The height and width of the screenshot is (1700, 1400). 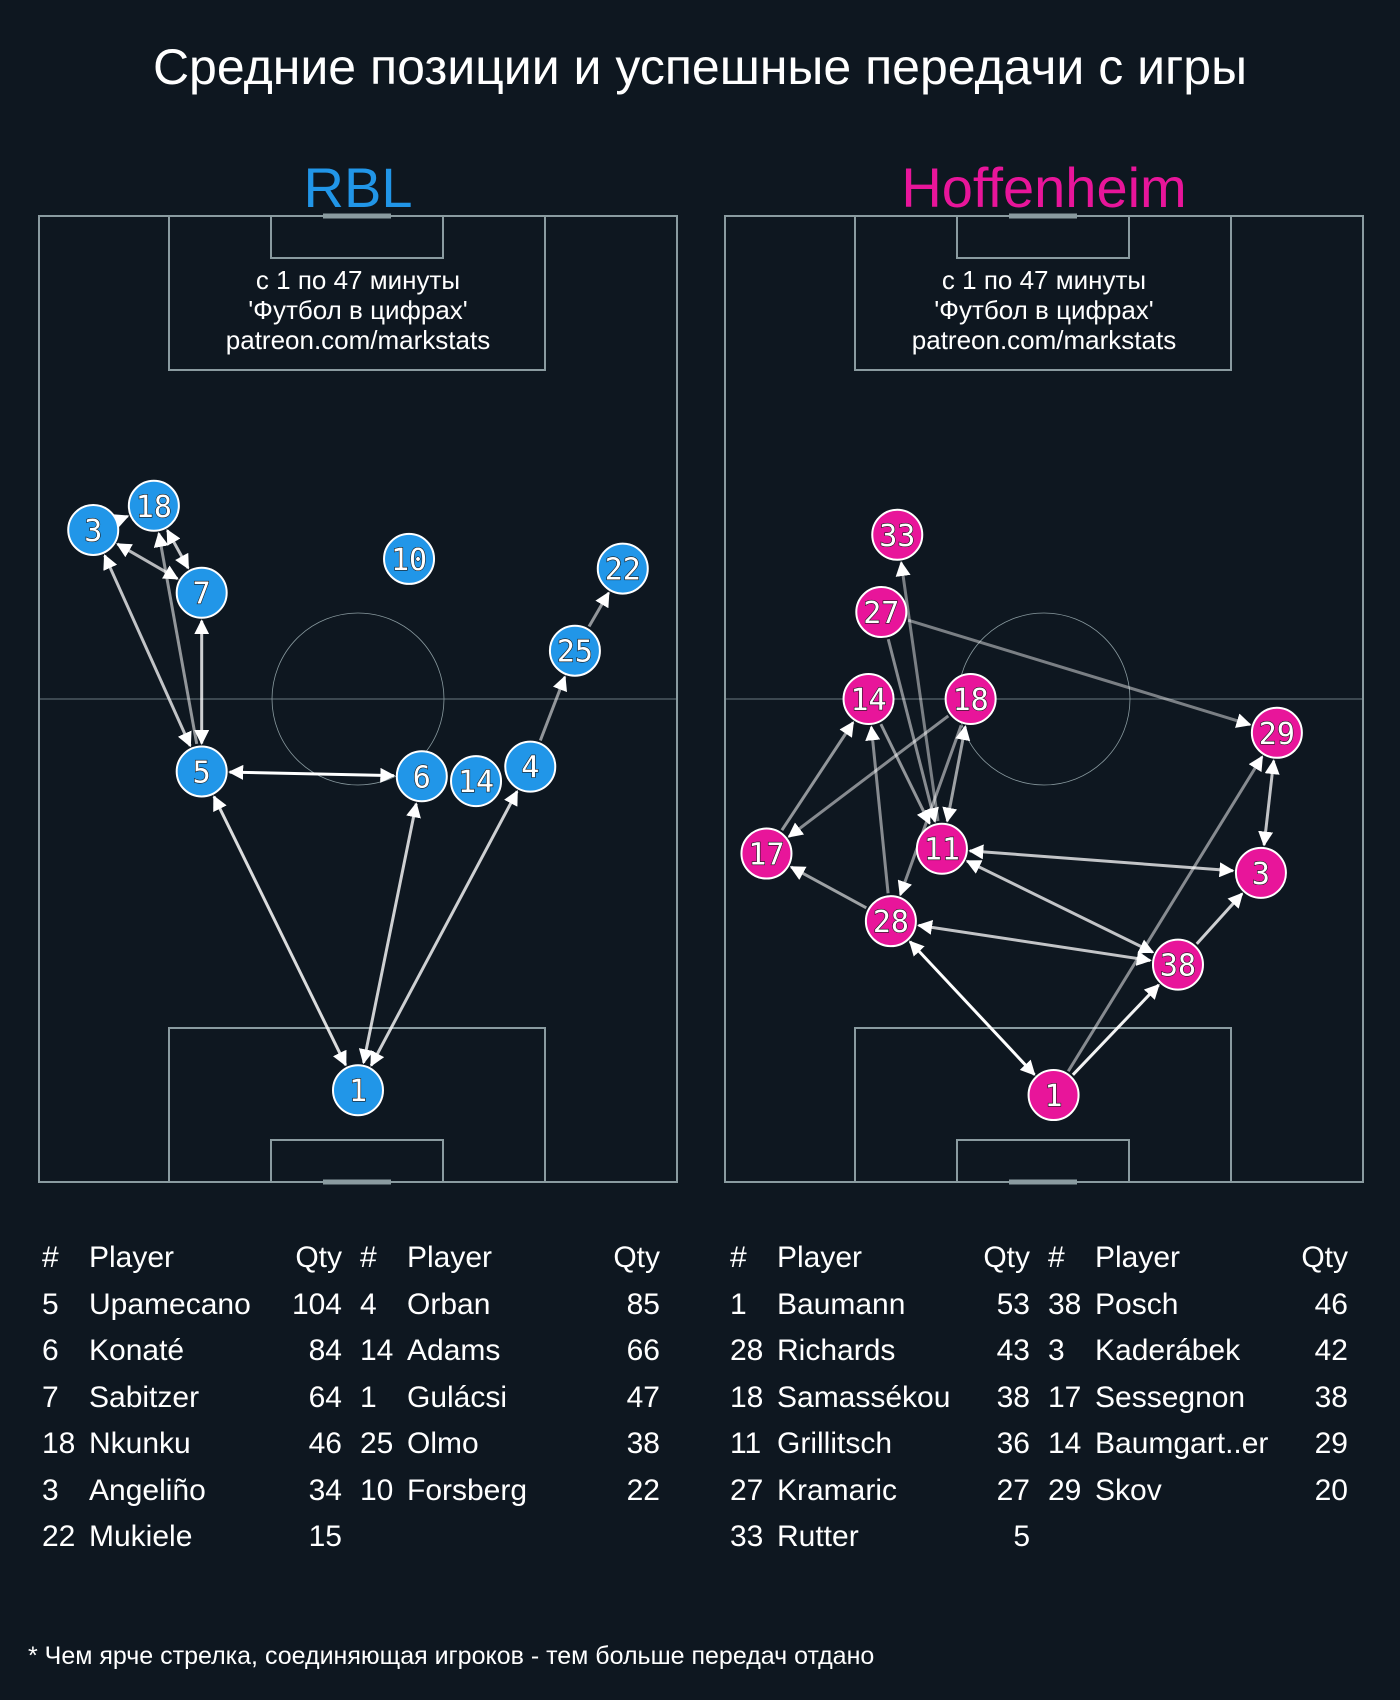 I want to click on player-number: 11, so click(x=942, y=850).